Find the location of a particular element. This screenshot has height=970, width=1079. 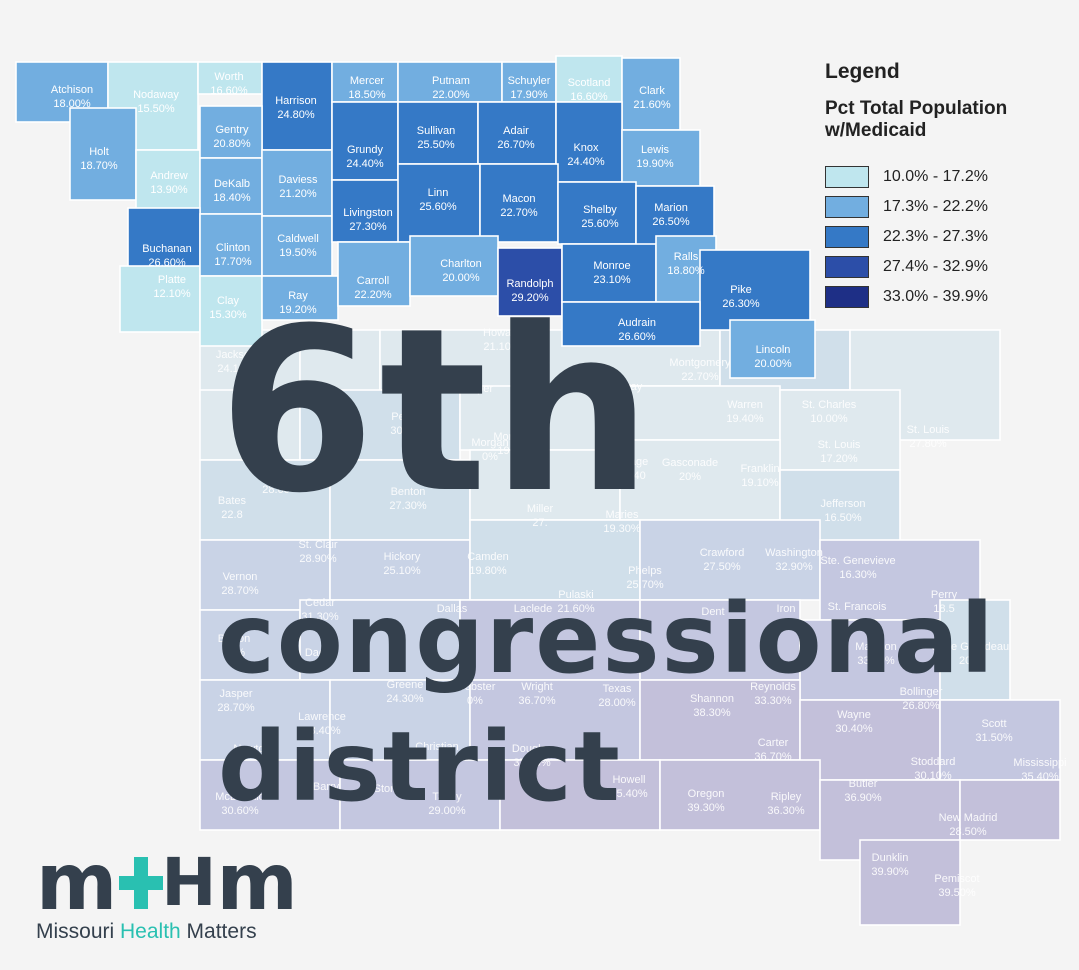

county-value: 22.70% is located at coordinates (519, 213).